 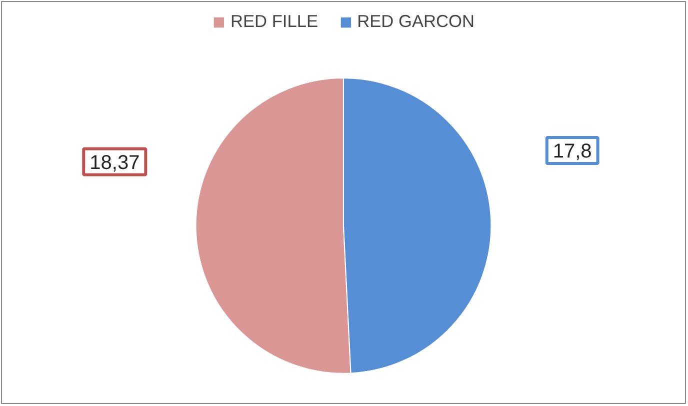 What do you see at coordinates (572, 151) in the screenshot?
I see `data-label: 17,8` at bounding box center [572, 151].